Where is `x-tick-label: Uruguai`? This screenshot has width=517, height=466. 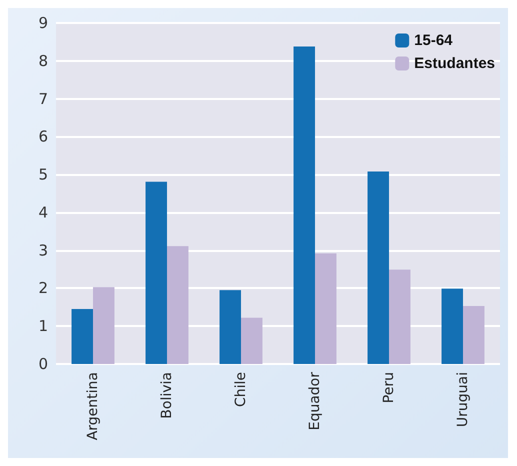 x-tick-label: Uruguai is located at coordinates (463, 400).